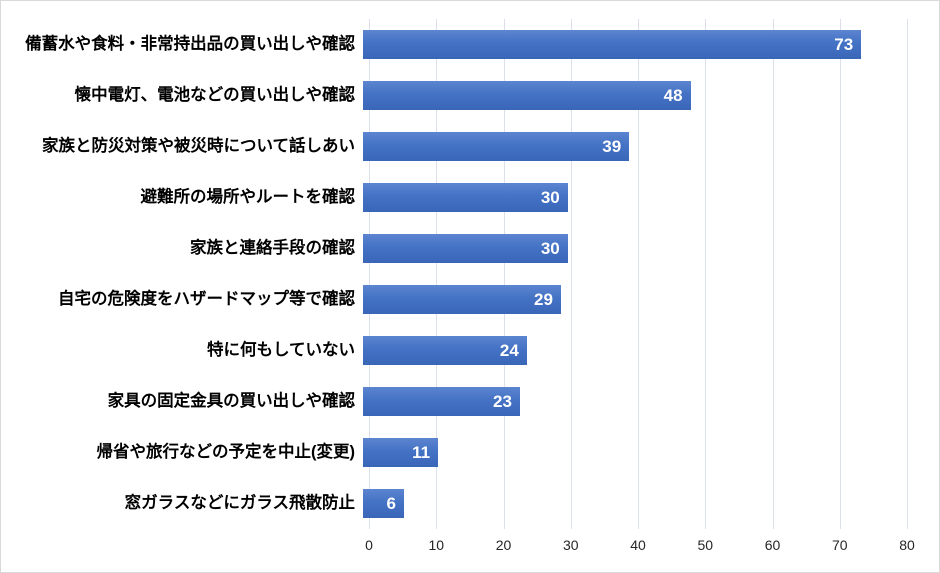  Describe the element at coordinates (198, 146) in the screenshot. I see `category-label: 家族と防災対策や被災時について話しあい` at that location.